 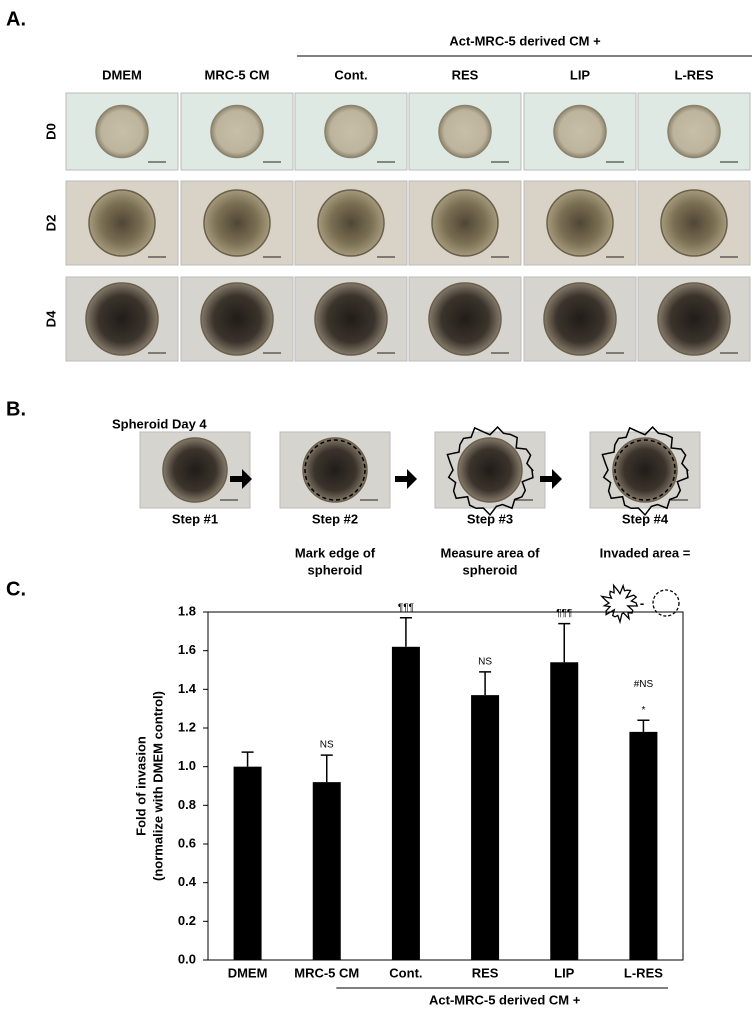 I want to click on step-label: Step #1, so click(x=195, y=518).